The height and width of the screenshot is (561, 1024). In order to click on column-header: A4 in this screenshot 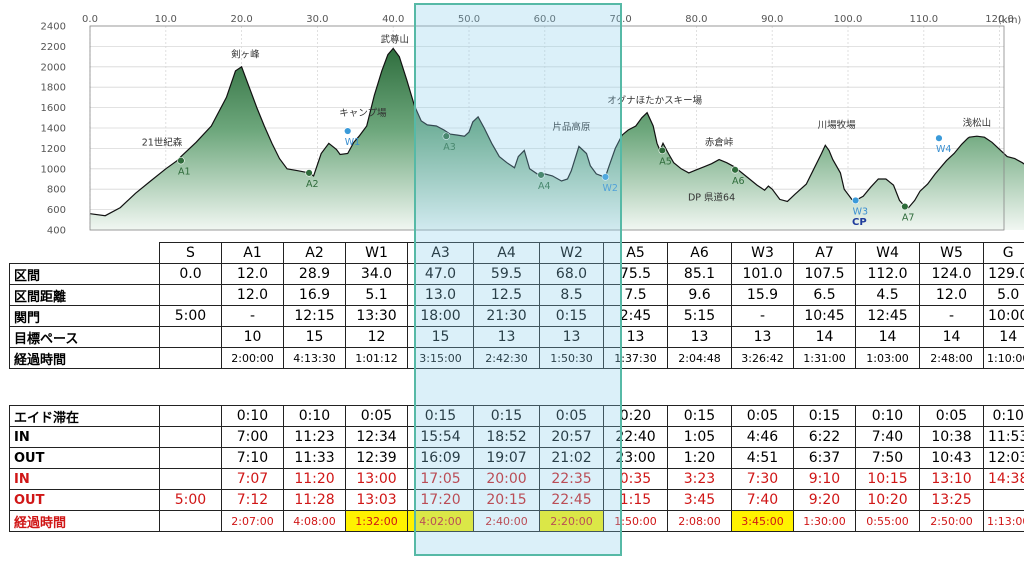, I will do `click(506, 253)`.